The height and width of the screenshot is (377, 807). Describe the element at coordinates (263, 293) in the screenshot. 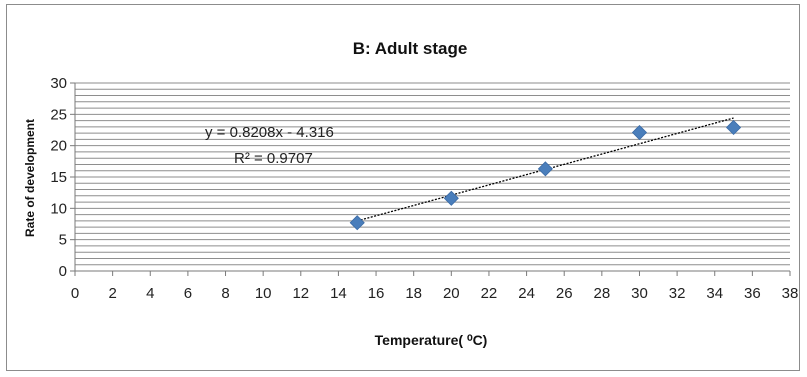

I see `x-tick-label: 10` at that location.